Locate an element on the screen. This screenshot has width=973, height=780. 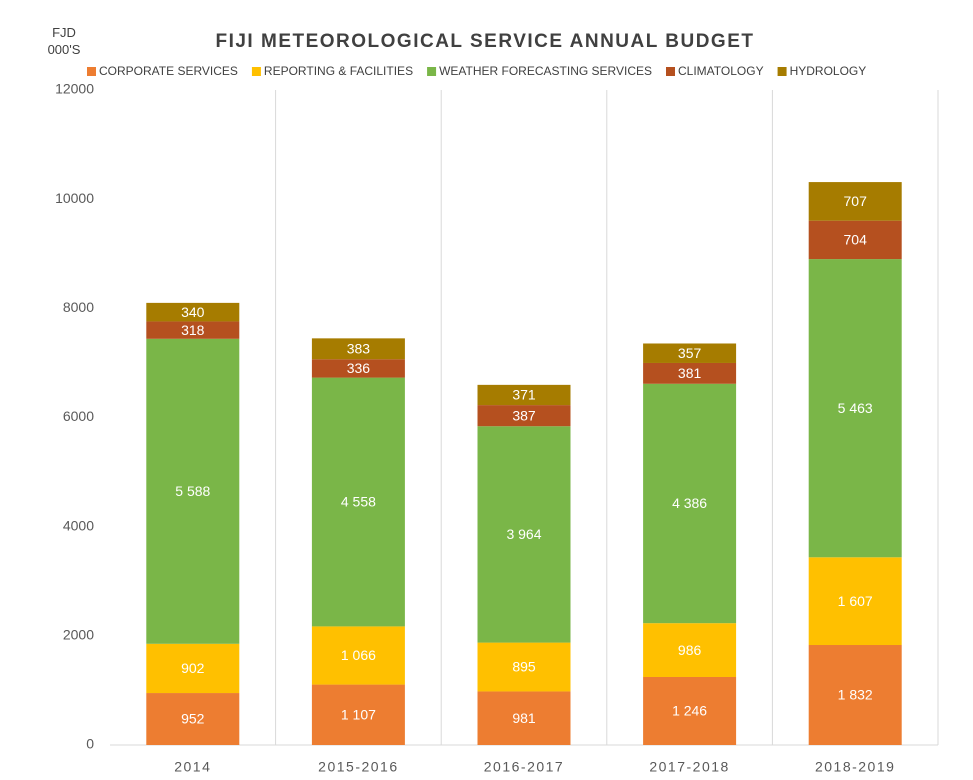
data-label: 383 is located at coordinates (359, 349).